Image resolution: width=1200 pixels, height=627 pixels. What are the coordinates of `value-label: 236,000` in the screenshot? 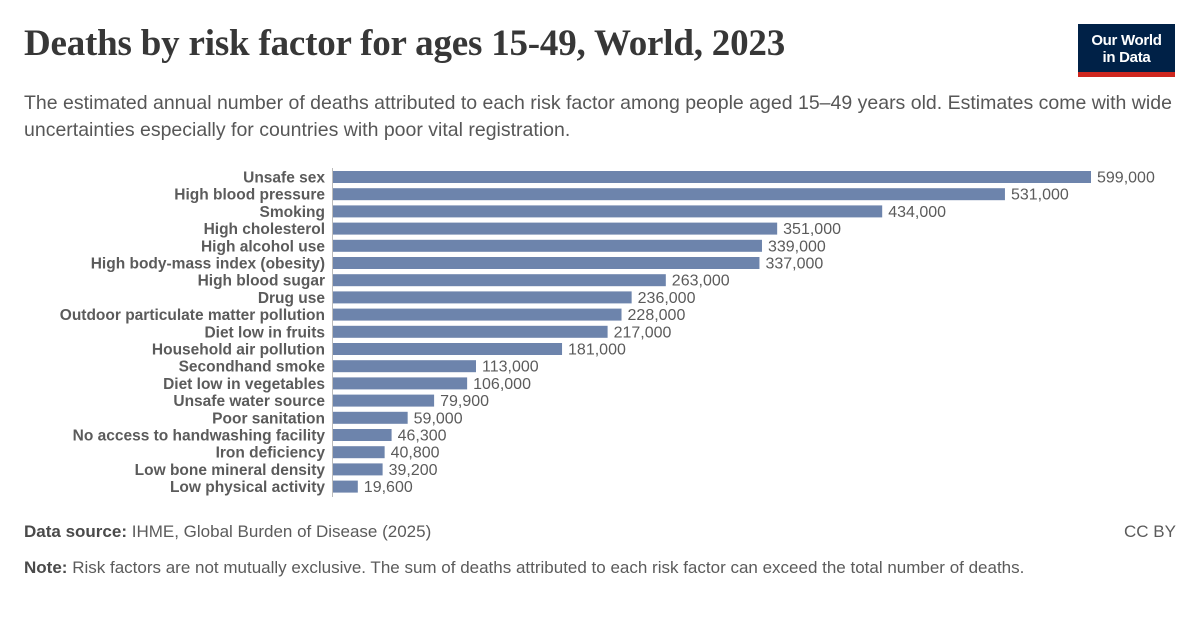 It's located at (667, 298).